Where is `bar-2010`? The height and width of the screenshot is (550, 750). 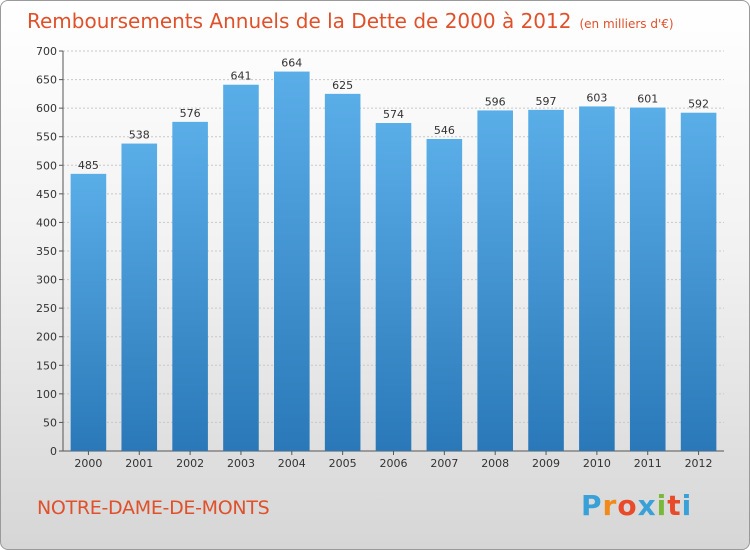 bar-2010 is located at coordinates (597, 278).